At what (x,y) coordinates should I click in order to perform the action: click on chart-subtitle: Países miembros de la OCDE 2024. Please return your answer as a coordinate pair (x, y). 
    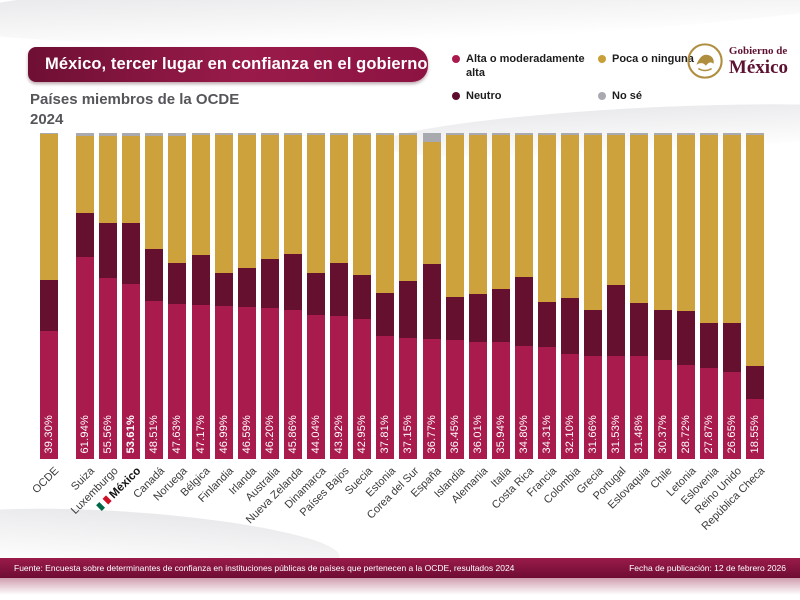
    Looking at the image, I should click on (134, 110).